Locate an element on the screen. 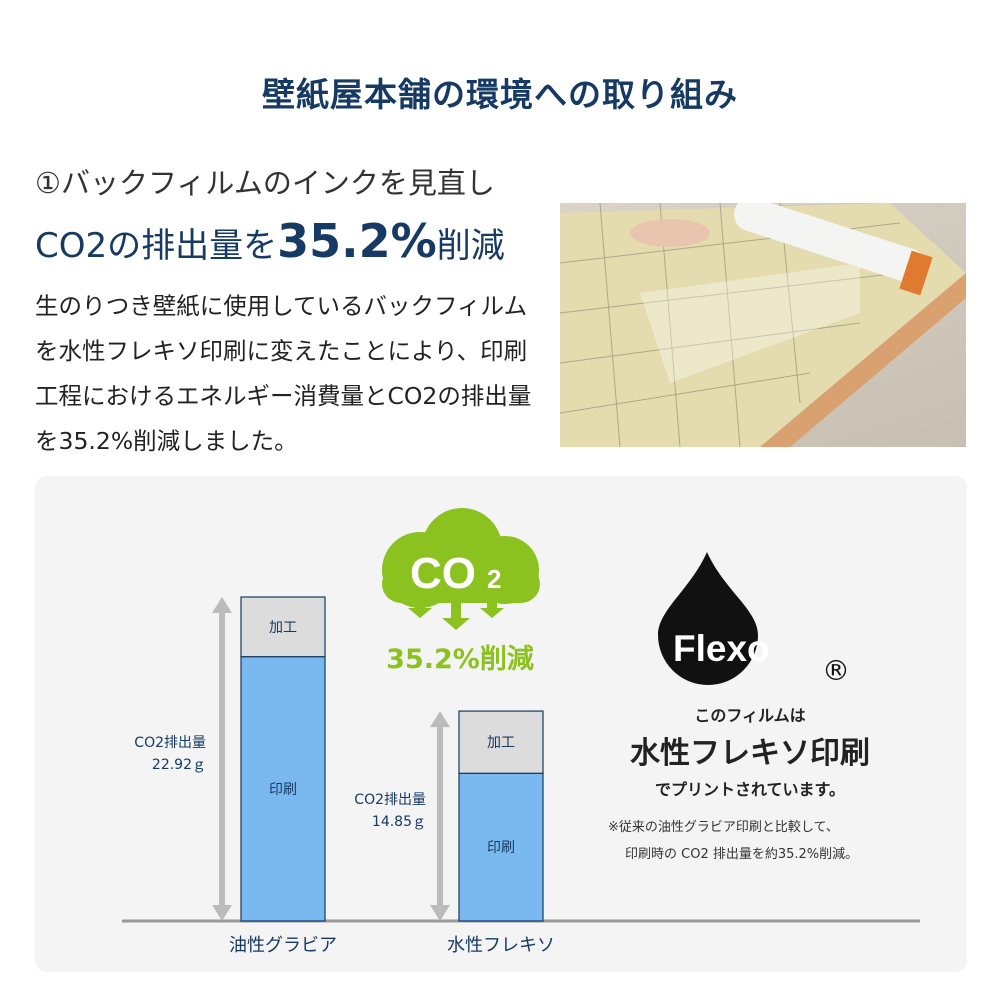  headline-post: 削減 is located at coordinates (470, 246).